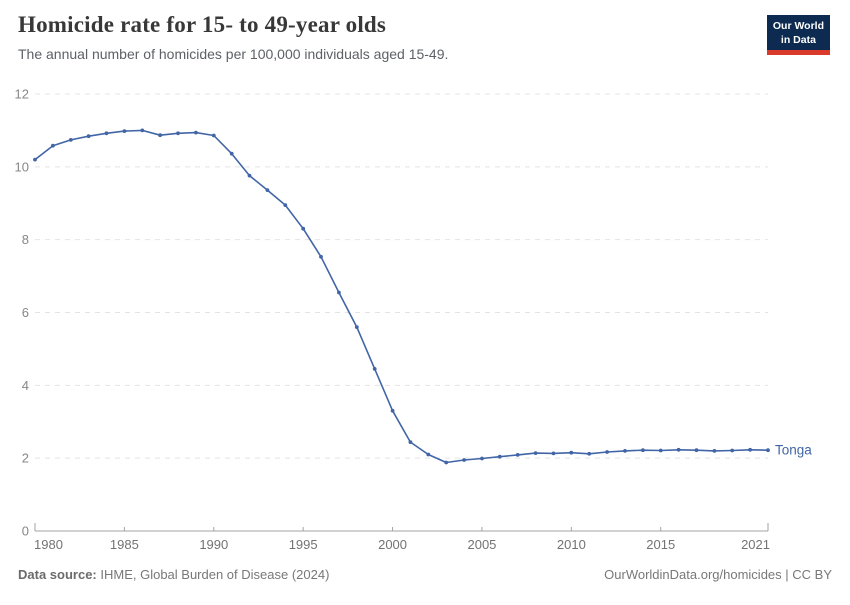 The width and height of the screenshot is (850, 605). Describe the element at coordinates (213, 574) in the screenshot. I see `data-source-text: IHME, Global Burden of Disease (2024)` at that location.